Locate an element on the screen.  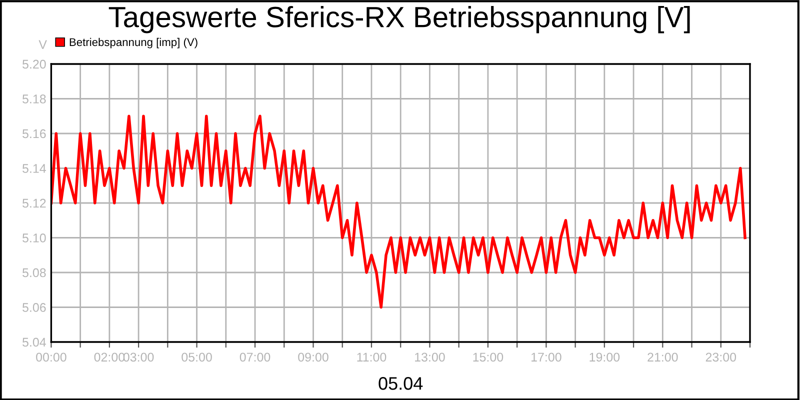
y-tick-label: 5.16 is located at coordinates (34, 133).